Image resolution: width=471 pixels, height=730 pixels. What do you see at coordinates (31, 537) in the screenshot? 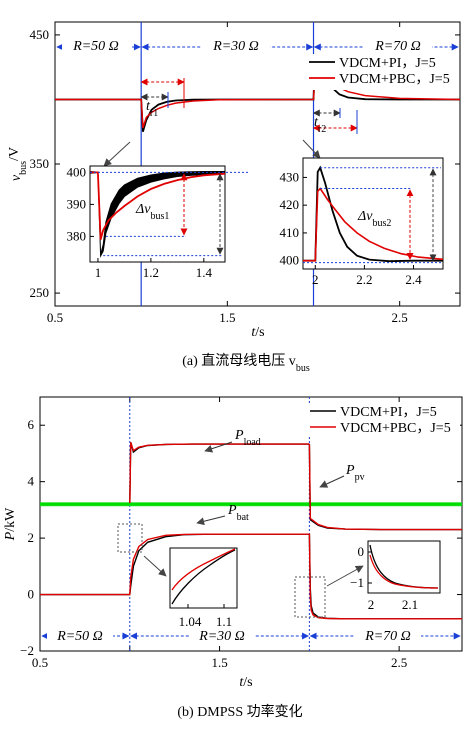
I see `y-tick-label: 2` at bounding box center [31, 537].